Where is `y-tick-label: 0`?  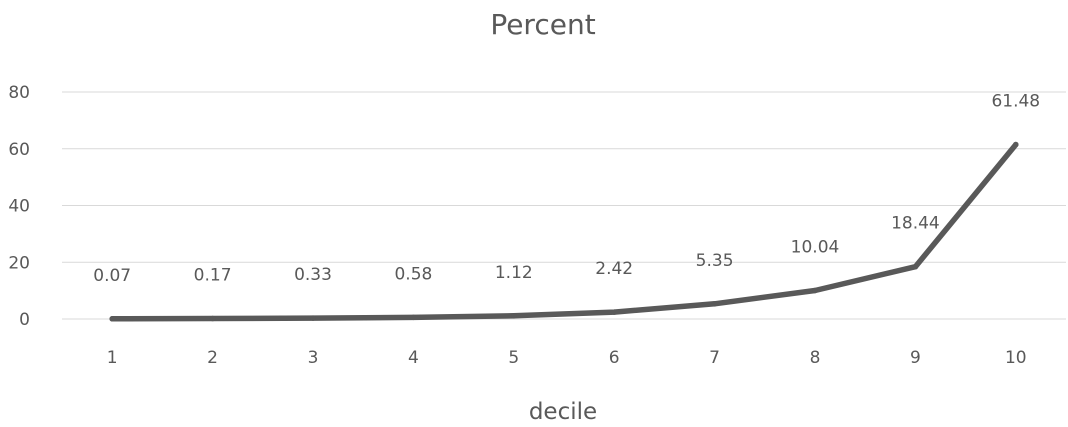 y-tick-label: 0 is located at coordinates (24, 320).